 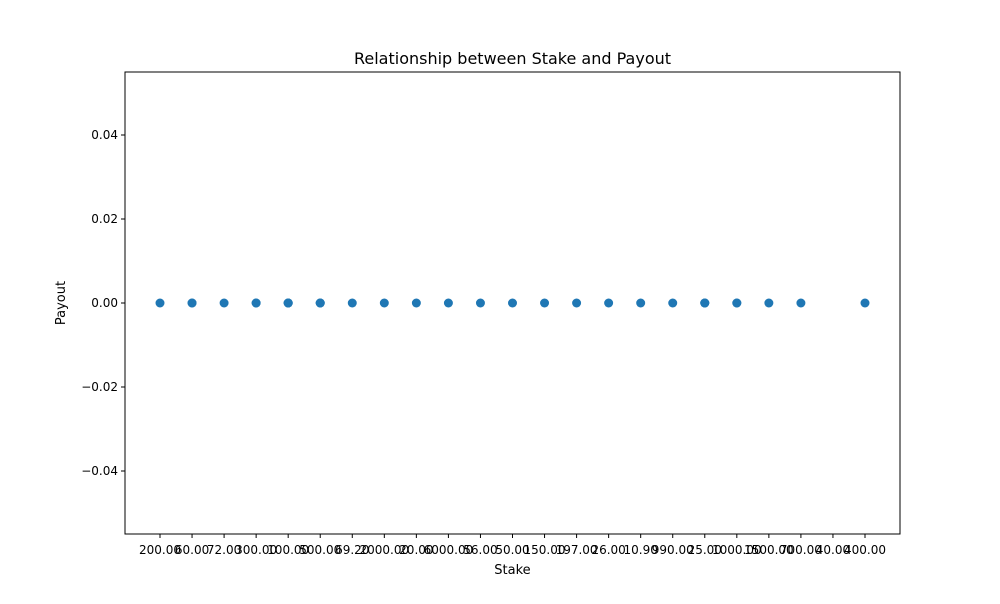 What do you see at coordinates (104, 135) in the screenshot?
I see `y-tick-label: 0.04` at bounding box center [104, 135].